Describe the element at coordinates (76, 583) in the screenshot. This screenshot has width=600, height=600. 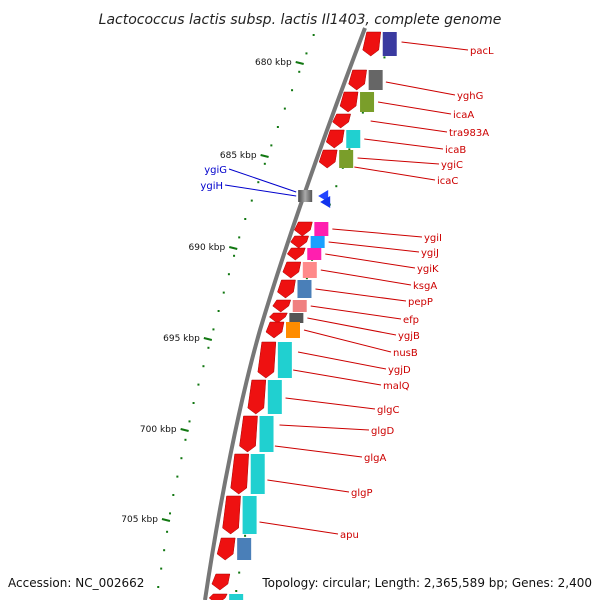
I see `accession-text: Accession: NC_002662` at that location.